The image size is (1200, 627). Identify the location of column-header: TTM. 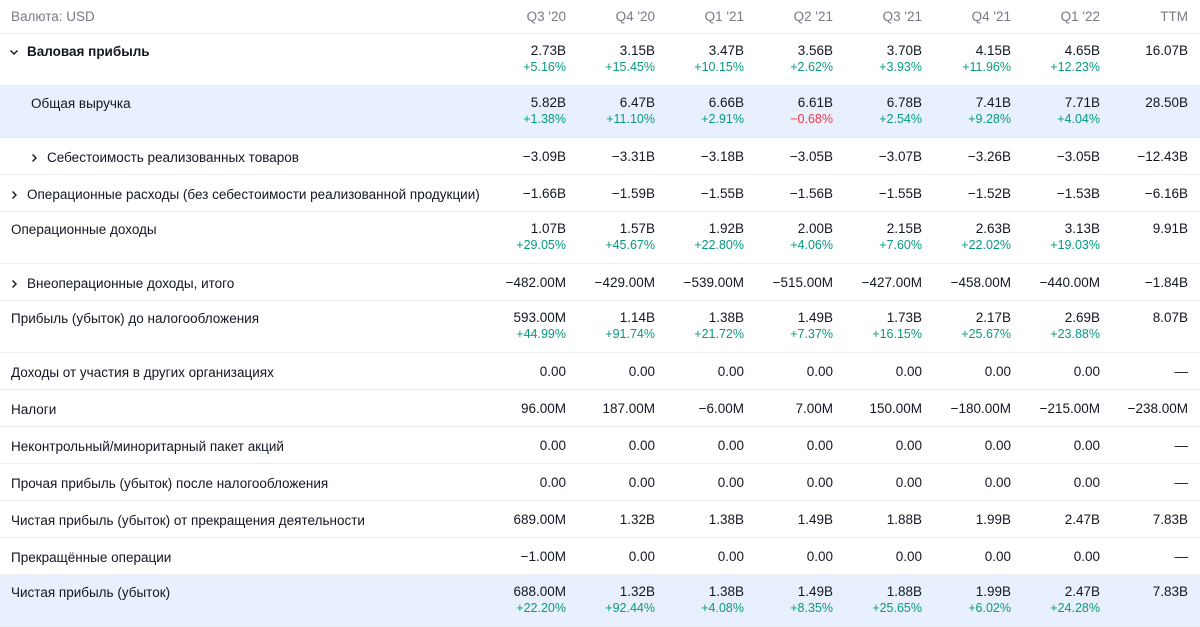
(1174, 16).